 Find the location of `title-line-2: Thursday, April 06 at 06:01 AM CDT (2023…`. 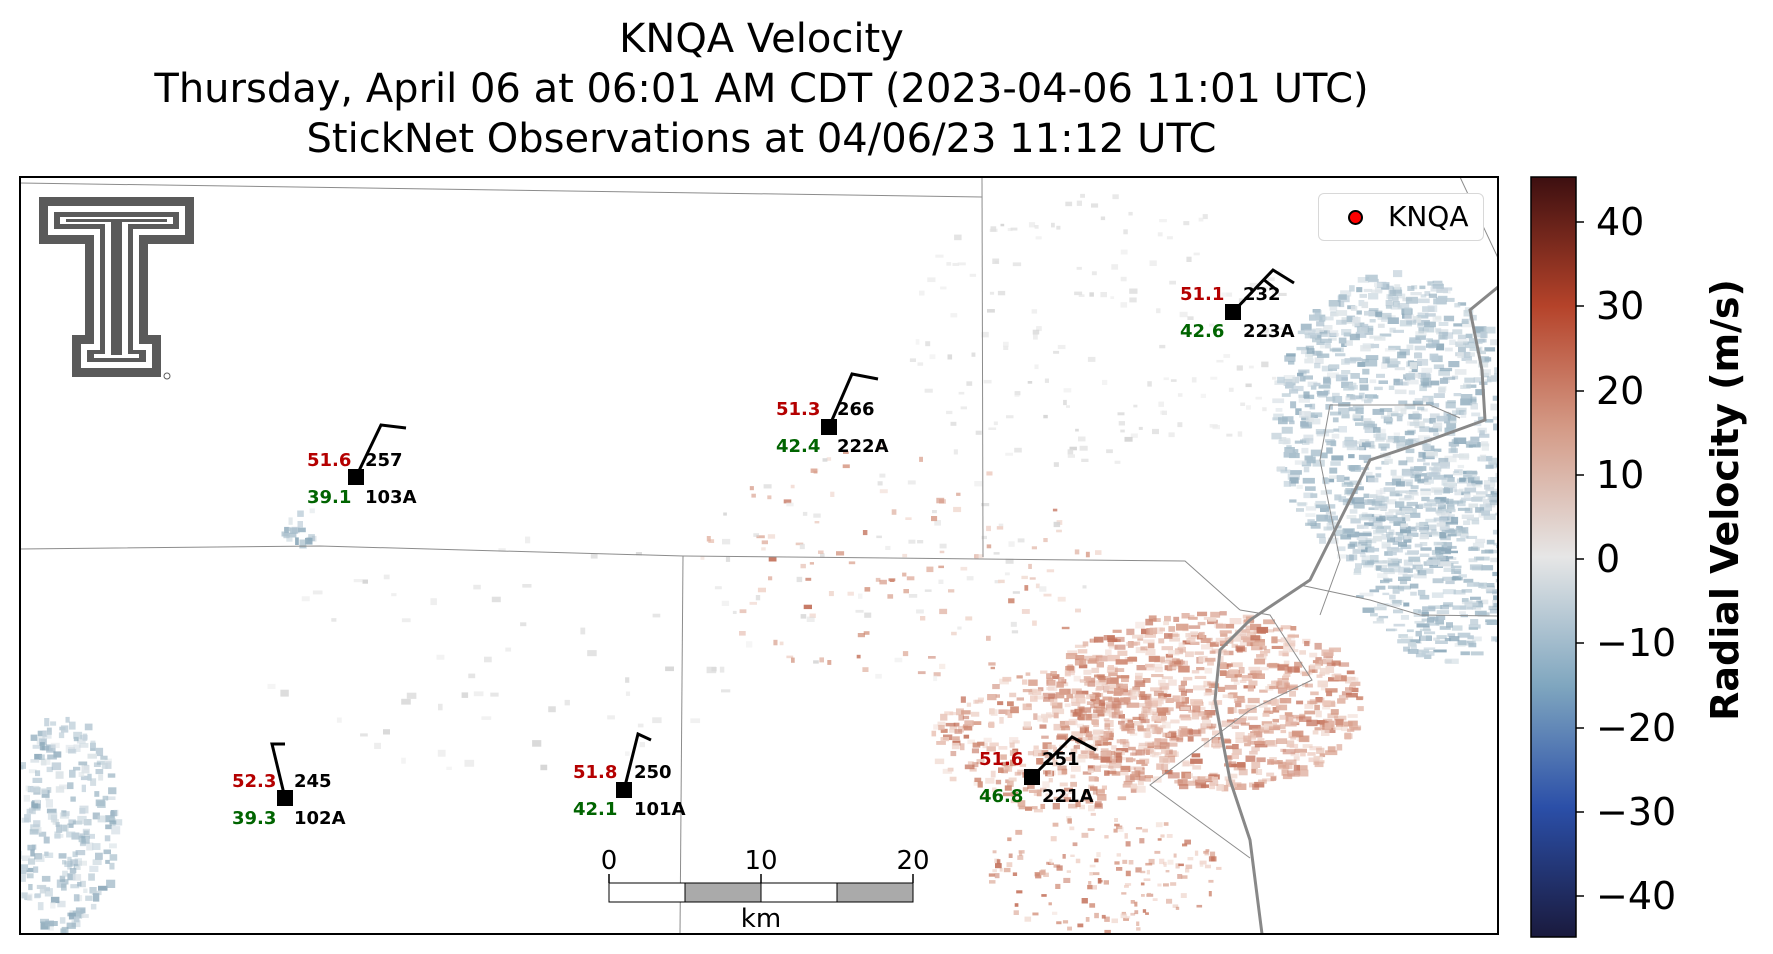

title-line-2: Thursday, April 06 at 06:01 AM CDT (2023… is located at coordinates (761, 89).